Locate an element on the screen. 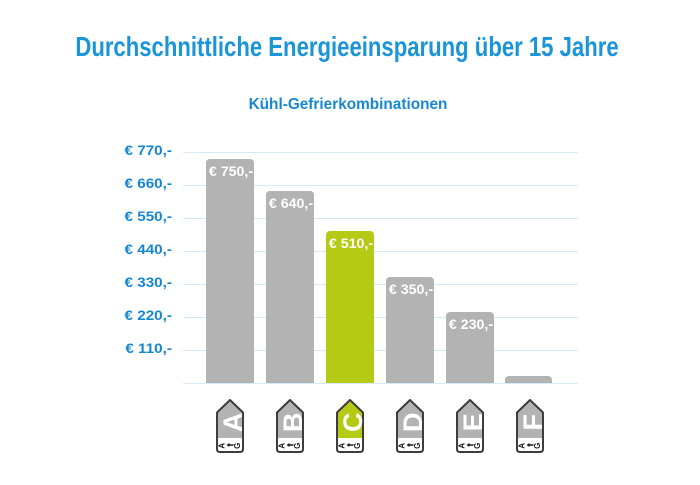 The height and width of the screenshot is (485, 700). svg-text: B is located at coordinates (291, 423).